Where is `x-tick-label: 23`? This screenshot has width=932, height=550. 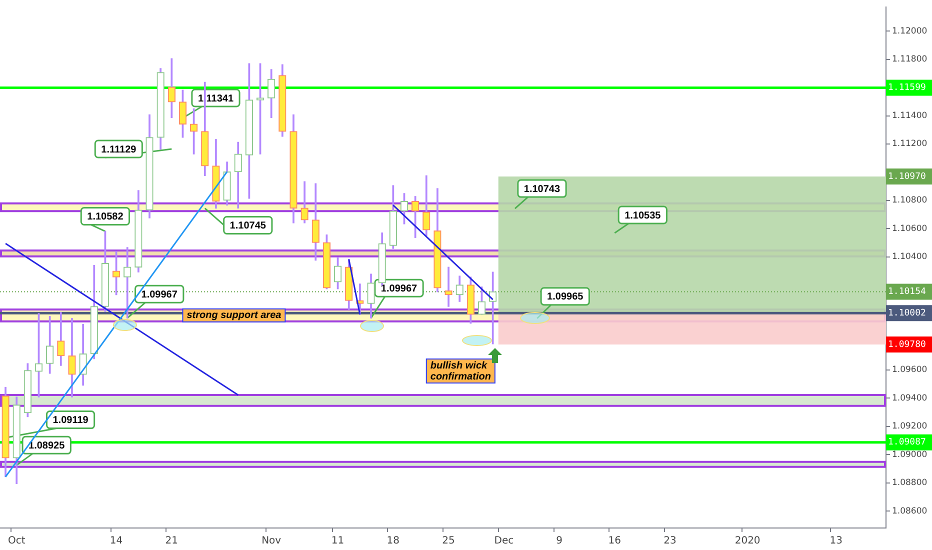 x-tick-label: 23 is located at coordinates (670, 541).